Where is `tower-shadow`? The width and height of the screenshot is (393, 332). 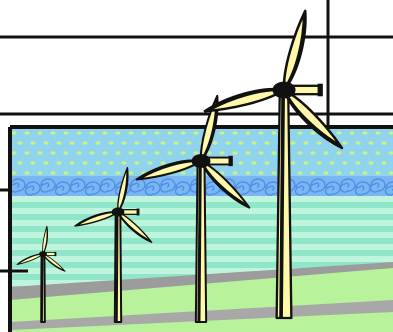 tower-shadow is located at coordinates (282, 204).